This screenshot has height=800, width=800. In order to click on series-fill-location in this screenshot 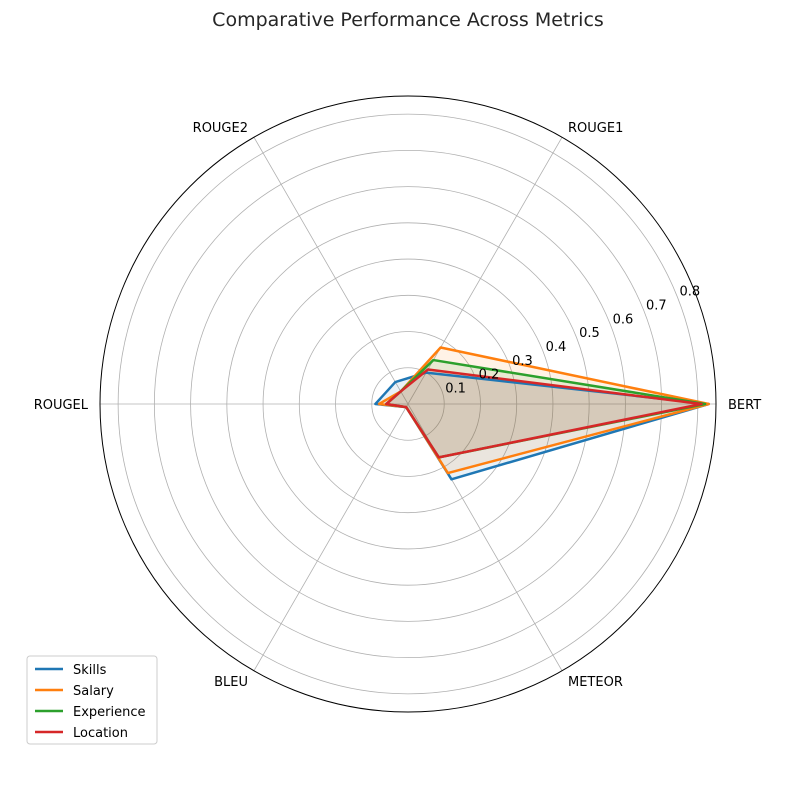, I will do `click(544, 413)`.